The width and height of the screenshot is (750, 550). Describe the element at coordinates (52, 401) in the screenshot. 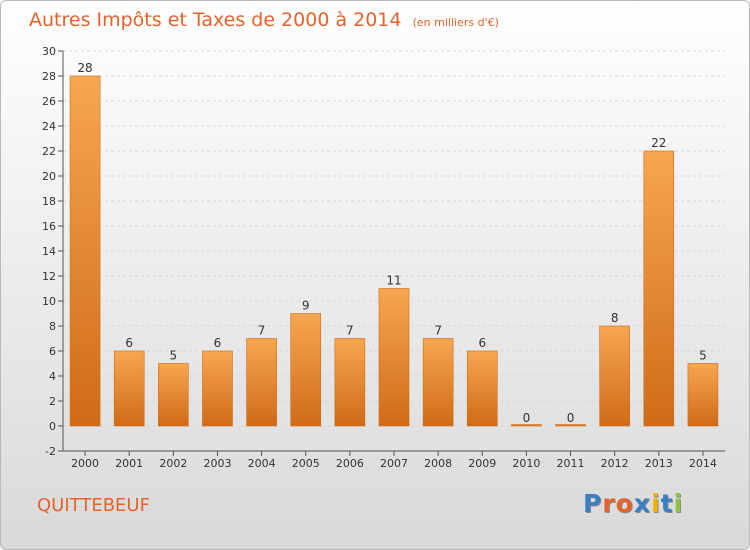

I see `y-tick-label: 2` at that location.